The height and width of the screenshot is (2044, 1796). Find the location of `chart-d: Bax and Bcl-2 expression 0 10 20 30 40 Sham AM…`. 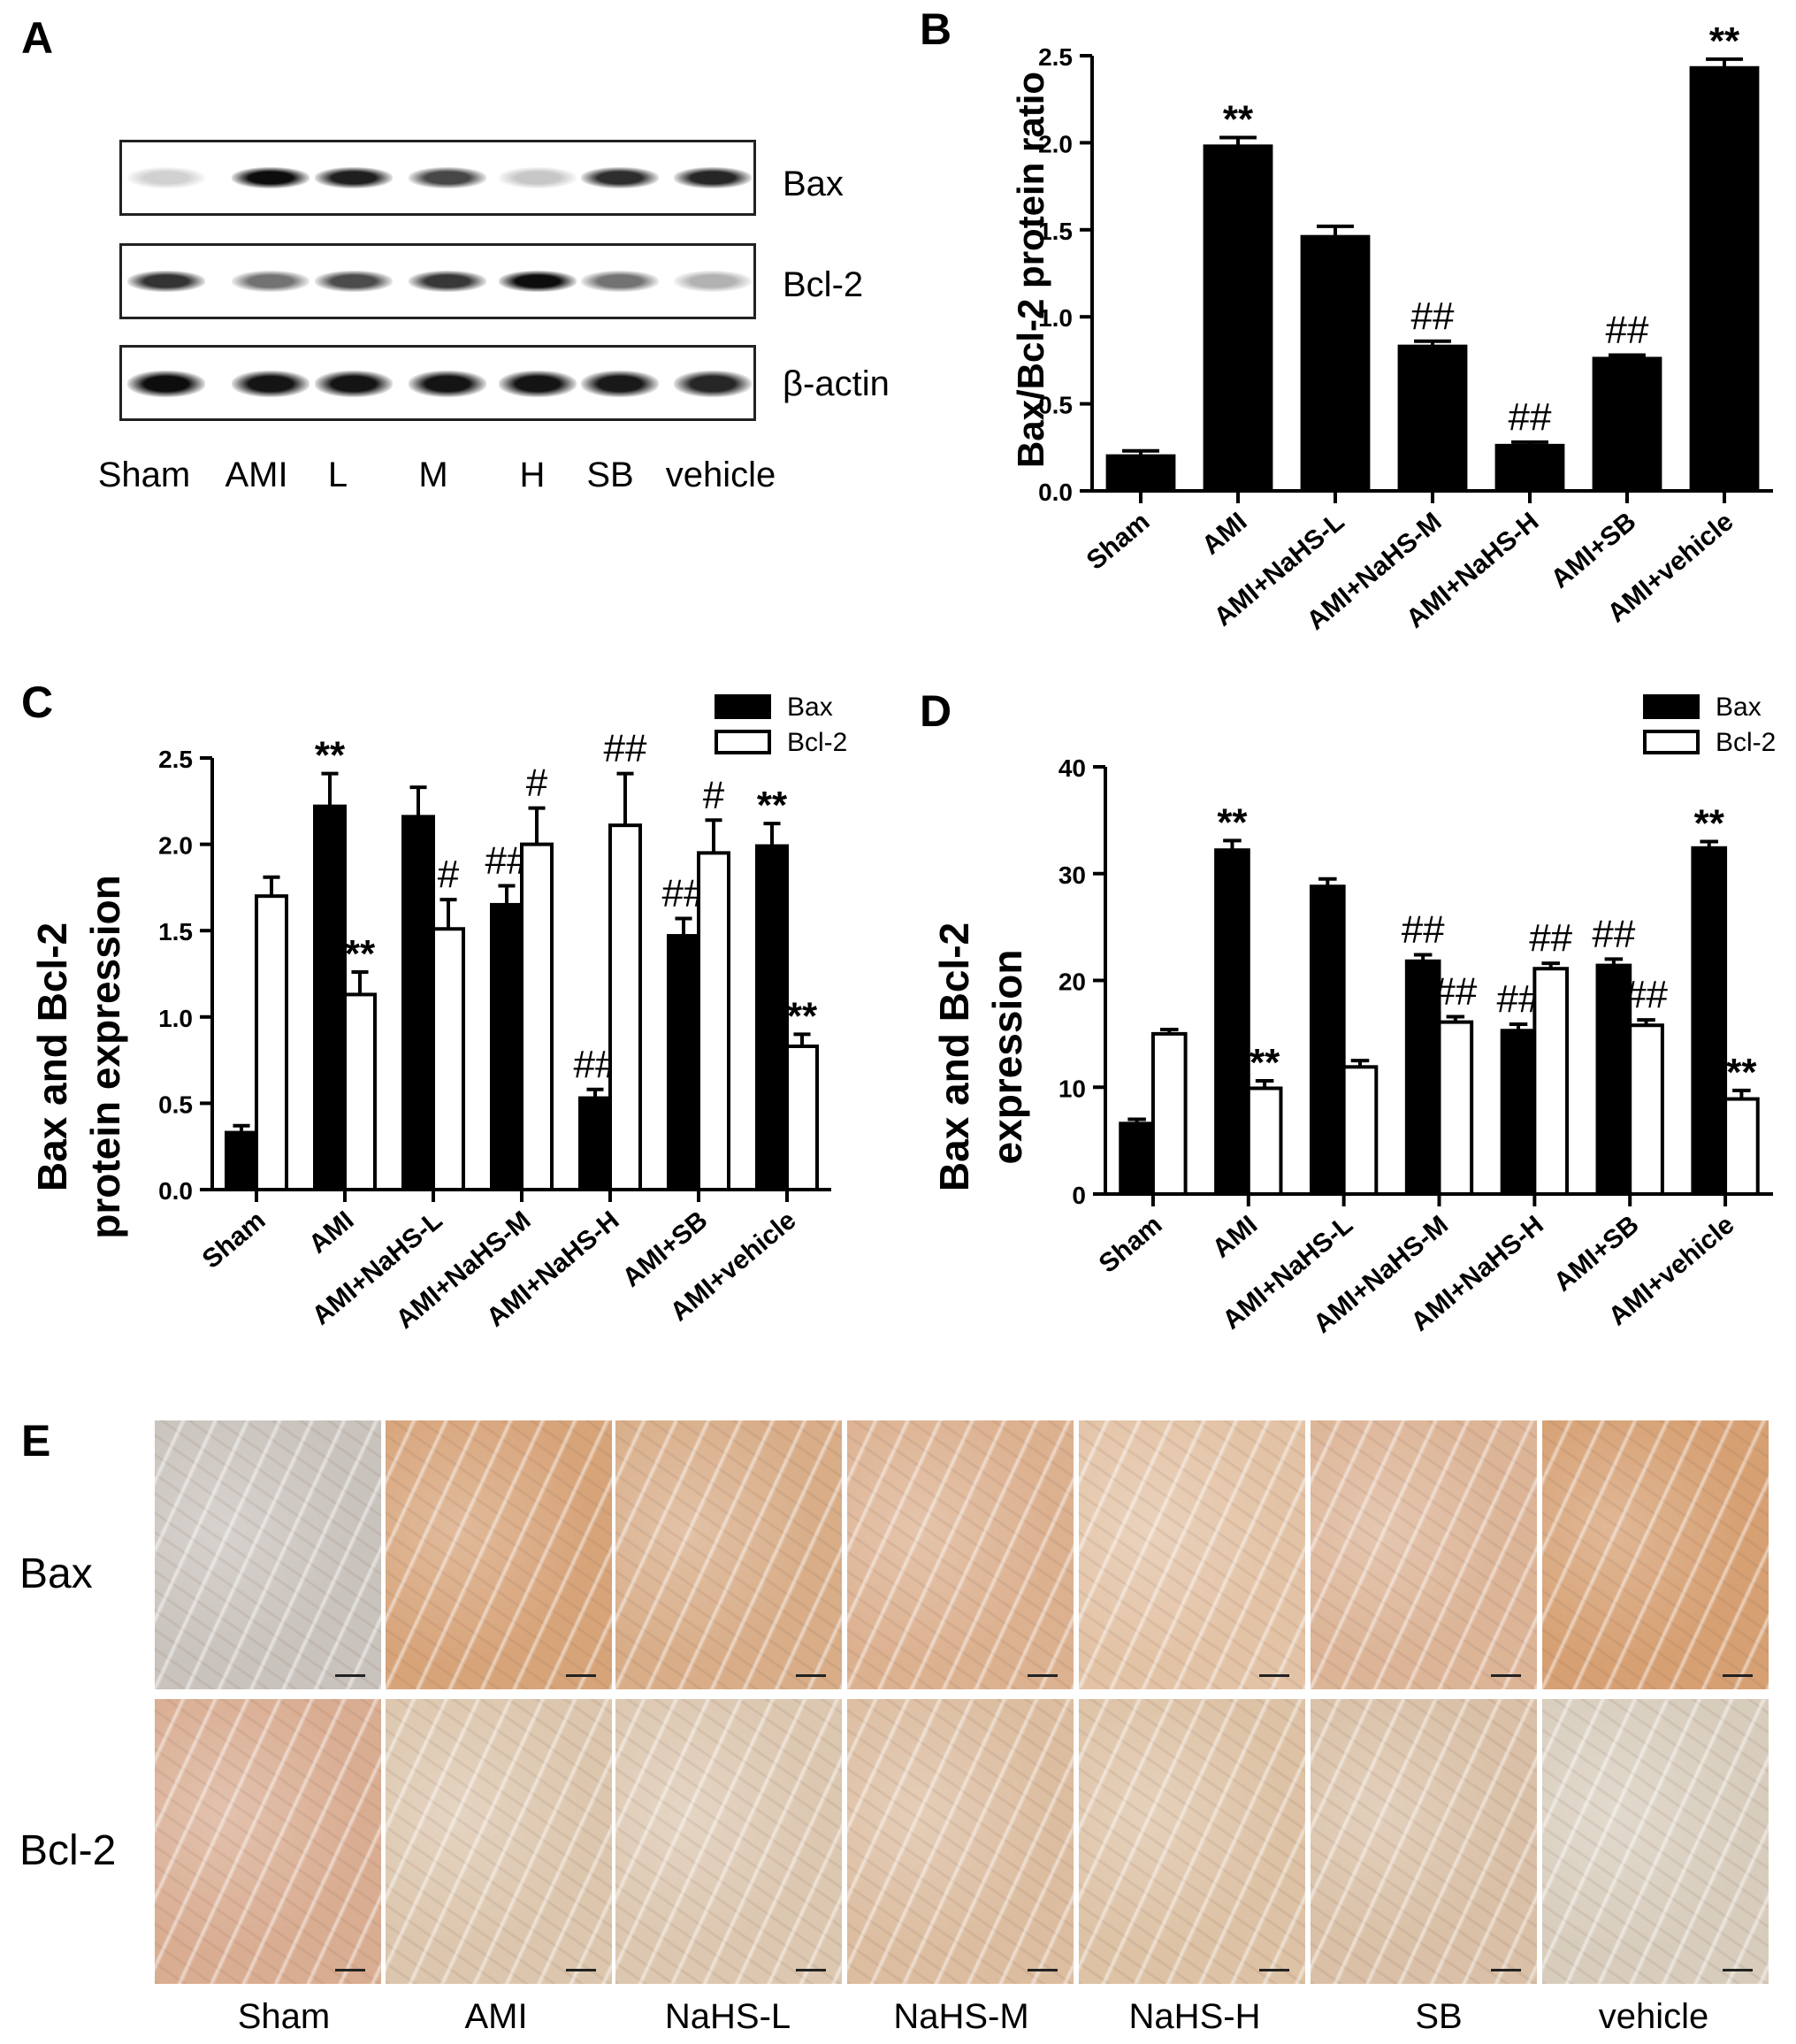

chart-d: Bax and Bcl-2 expression 0 10 20 30 40 Sham AM… is located at coordinates (1353, 1016).